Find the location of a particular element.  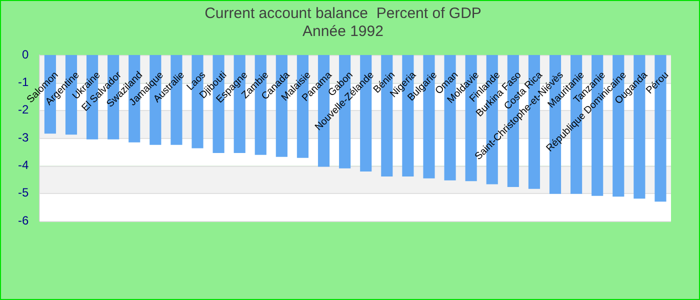

y-tick-label: -5 is located at coordinates (23, 193).